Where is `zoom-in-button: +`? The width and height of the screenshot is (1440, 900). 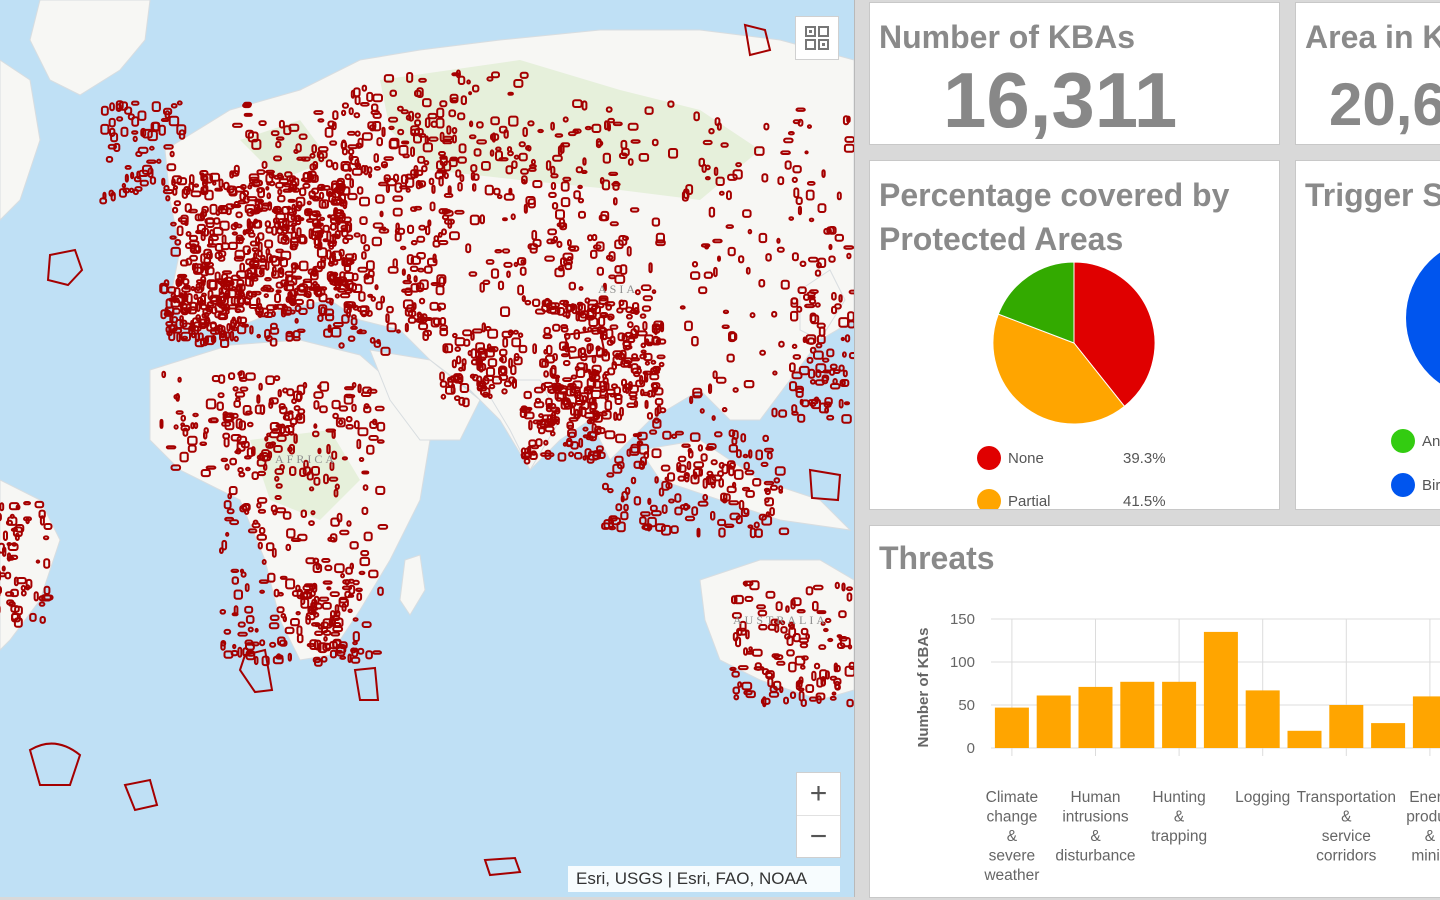 zoom-in-button: + is located at coordinates (818, 793).